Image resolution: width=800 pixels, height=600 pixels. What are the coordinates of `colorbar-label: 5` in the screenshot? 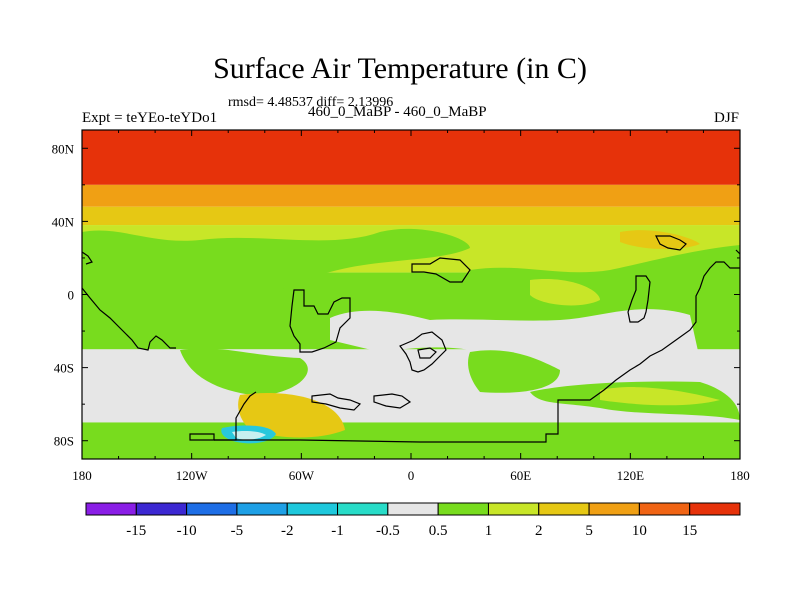 It's located at (589, 531).